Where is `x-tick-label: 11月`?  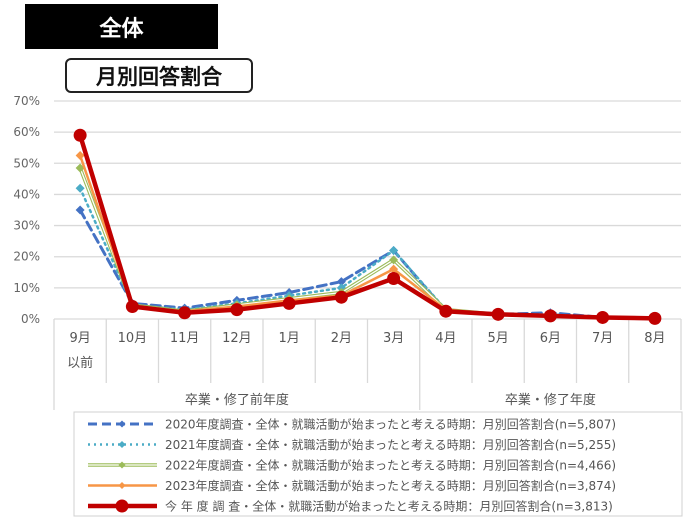
x-tick-label: 11月 is located at coordinates (185, 338).